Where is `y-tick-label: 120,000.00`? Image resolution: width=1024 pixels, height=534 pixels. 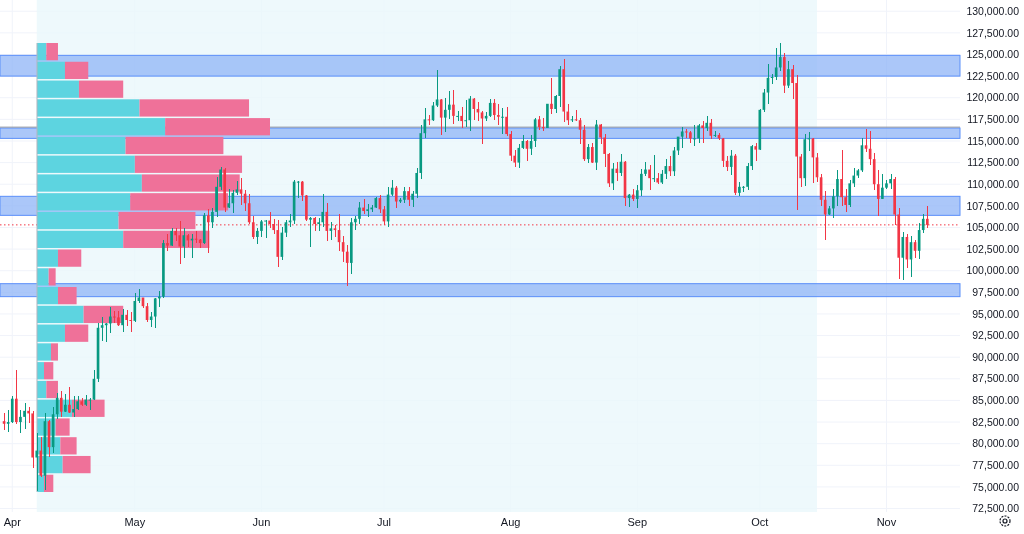 y-tick-label: 120,000.00 is located at coordinates (993, 97).